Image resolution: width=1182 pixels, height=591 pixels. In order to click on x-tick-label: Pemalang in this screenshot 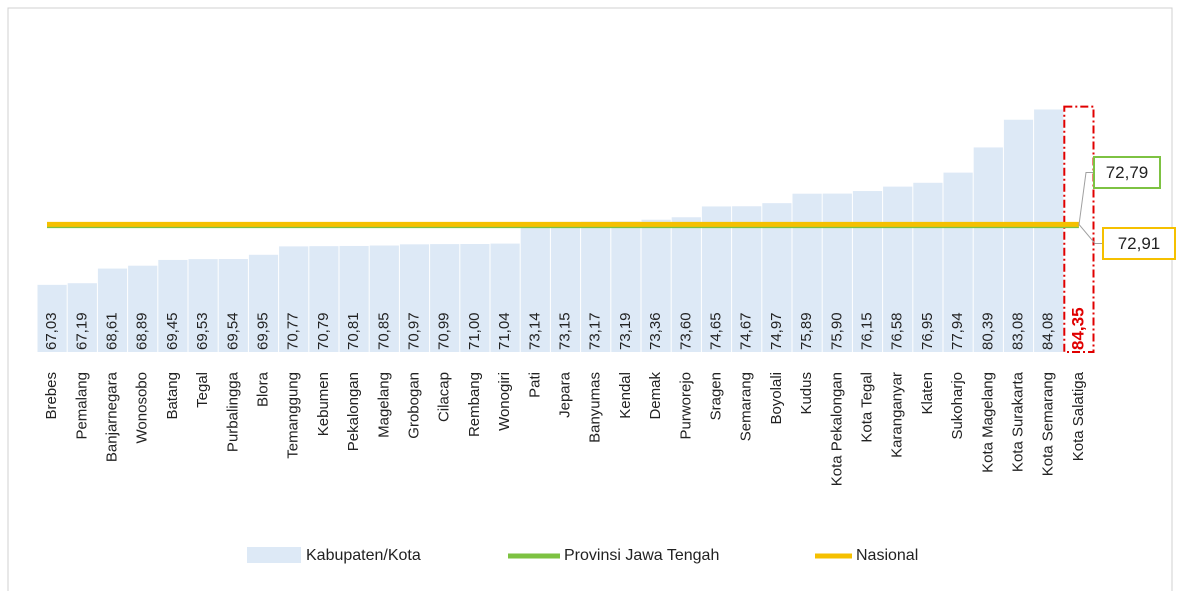, I will do `click(81, 406)`.